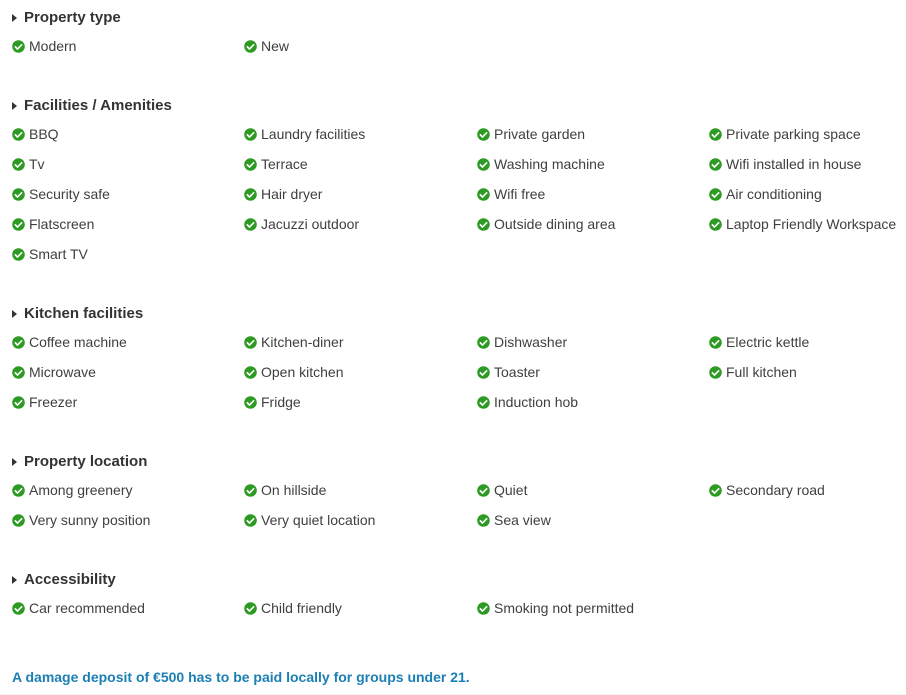  What do you see at coordinates (531, 342) in the screenshot?
I see `amenity-label: Dishwasher` at bounding box center [531, 342].